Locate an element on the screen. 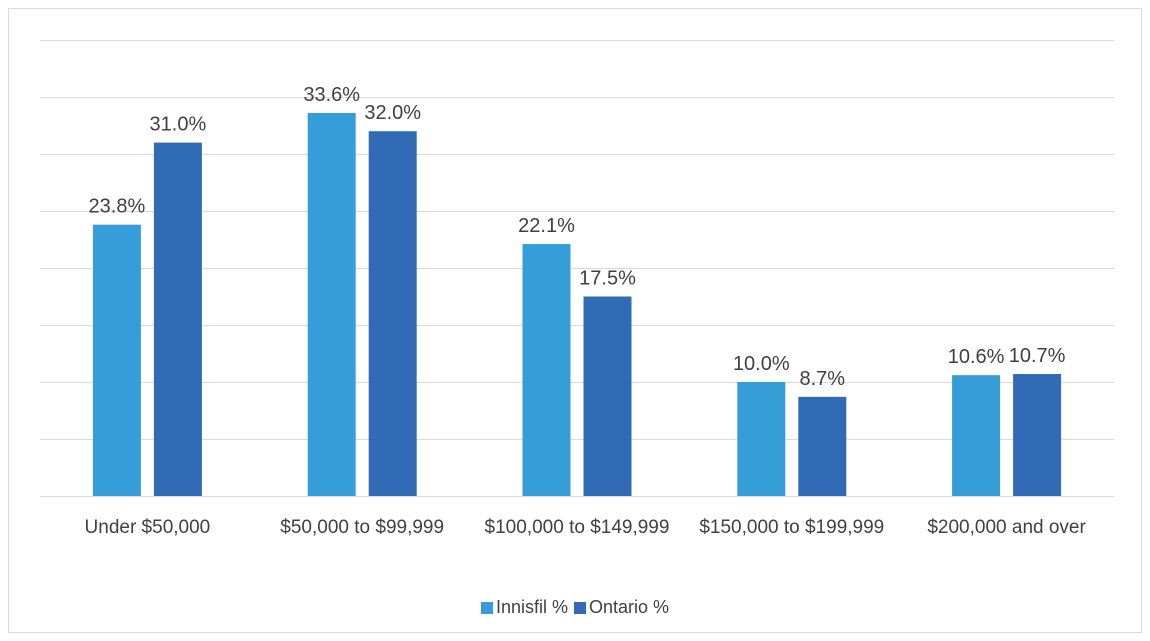 The width and height of the screenshot is (1150, 641). legend-label: Ontario % is located at coordinates (629, 607).